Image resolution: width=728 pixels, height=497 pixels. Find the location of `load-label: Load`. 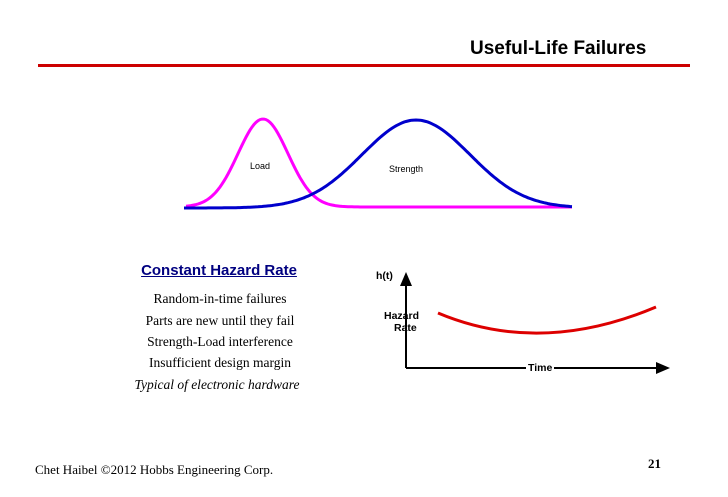

load-label: Load is located at coordinates (260, 166).